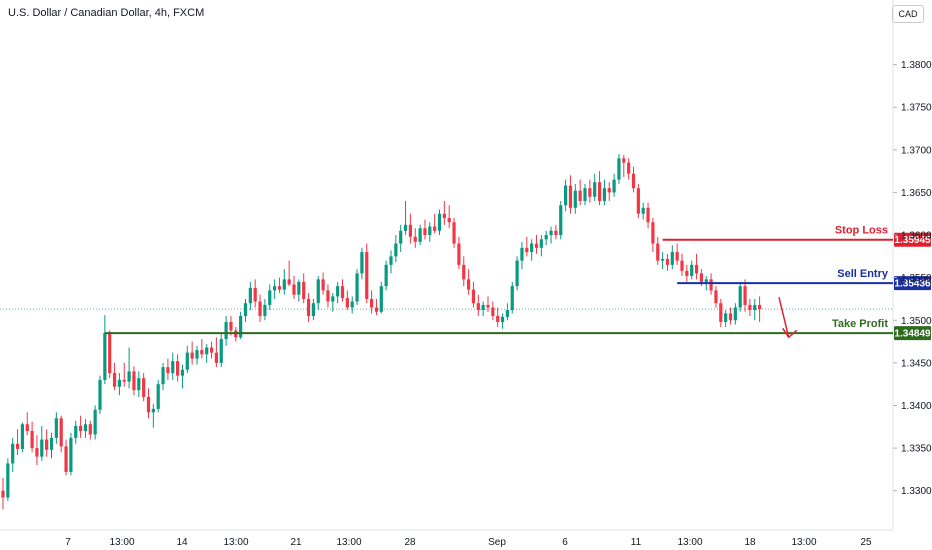 This screenshot has height=550, width=932. I want to click on sell-entry-price-badge, so click(912, 283).